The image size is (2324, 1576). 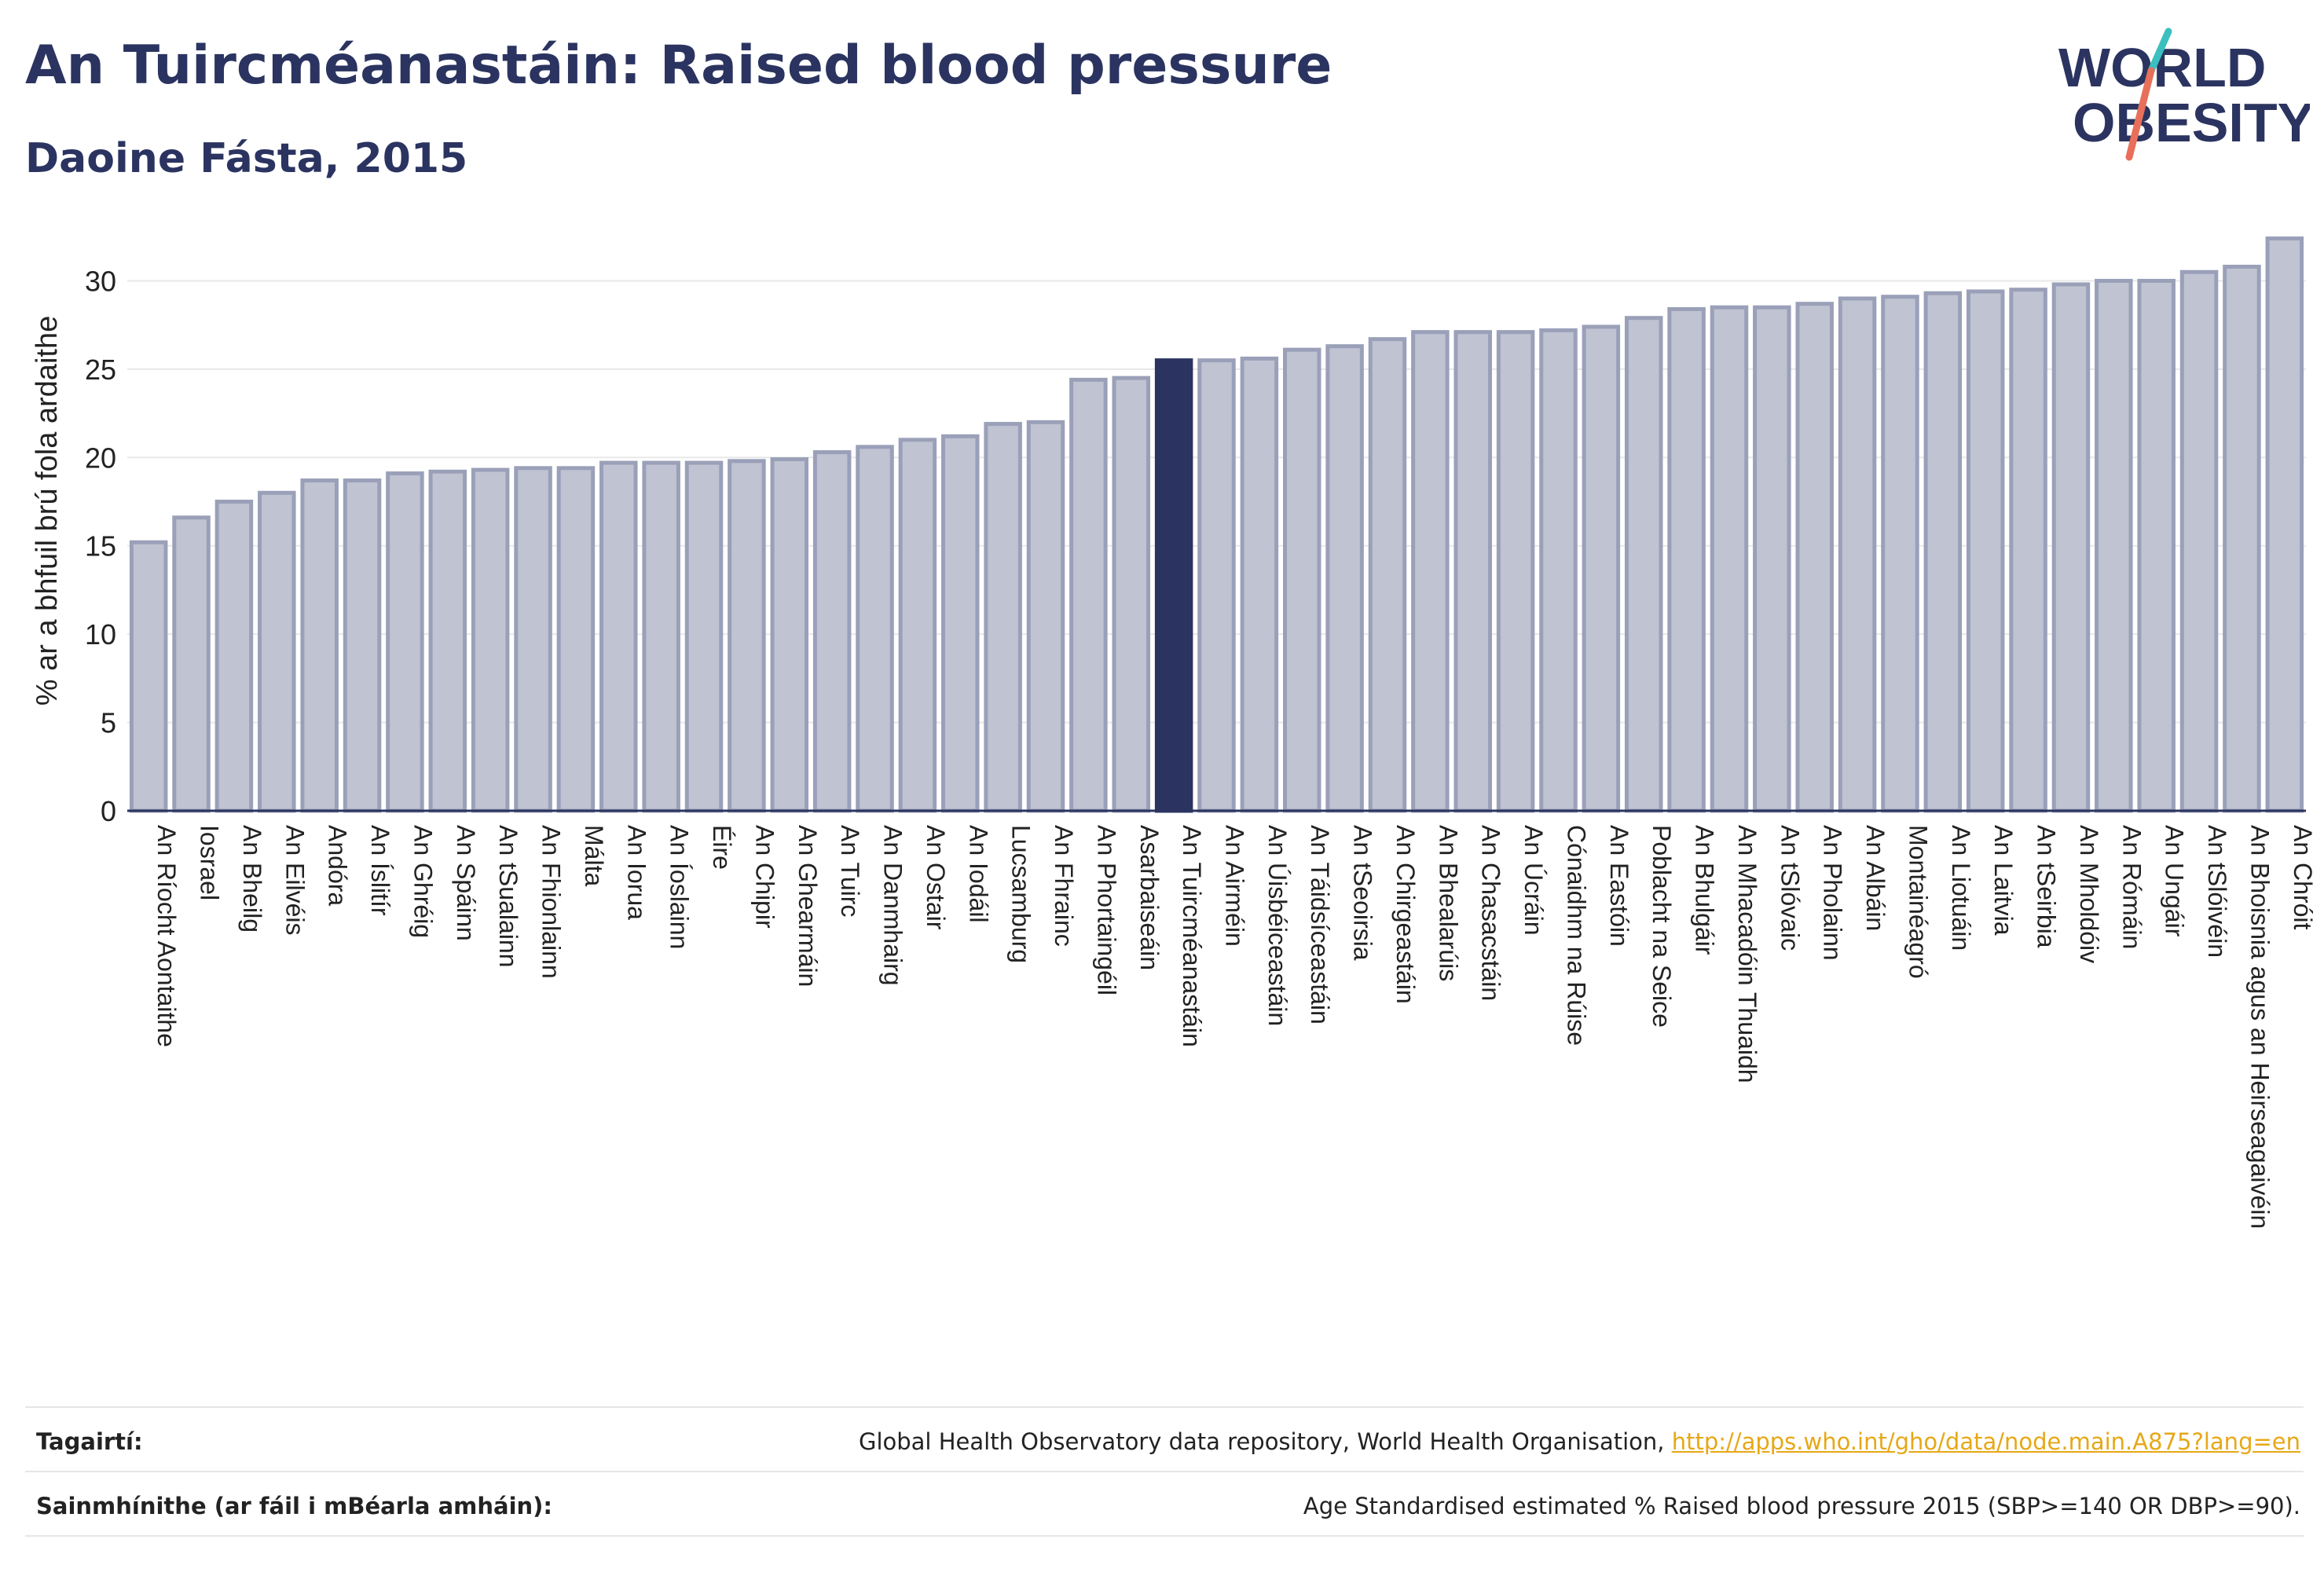 I want to click on footer-divider-middle, so click(x=1164, y=1471).